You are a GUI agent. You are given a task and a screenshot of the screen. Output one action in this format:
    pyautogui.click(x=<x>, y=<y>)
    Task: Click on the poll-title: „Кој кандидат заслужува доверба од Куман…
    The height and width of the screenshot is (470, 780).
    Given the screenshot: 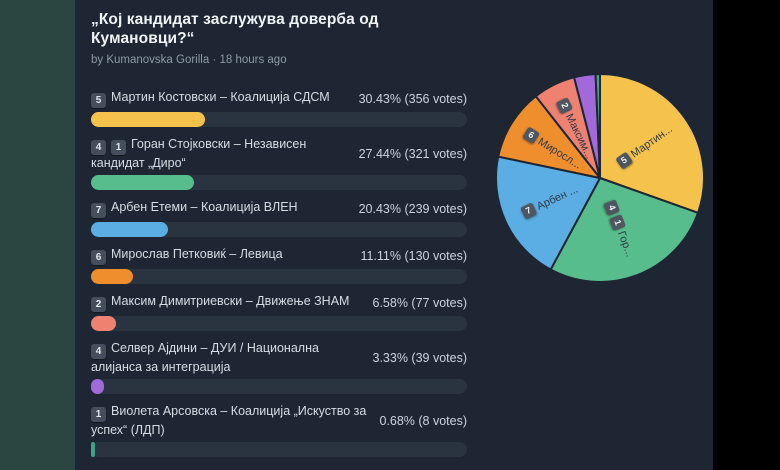 What is the action you would take?
    pyautogui.click(x=235, y=29)
    